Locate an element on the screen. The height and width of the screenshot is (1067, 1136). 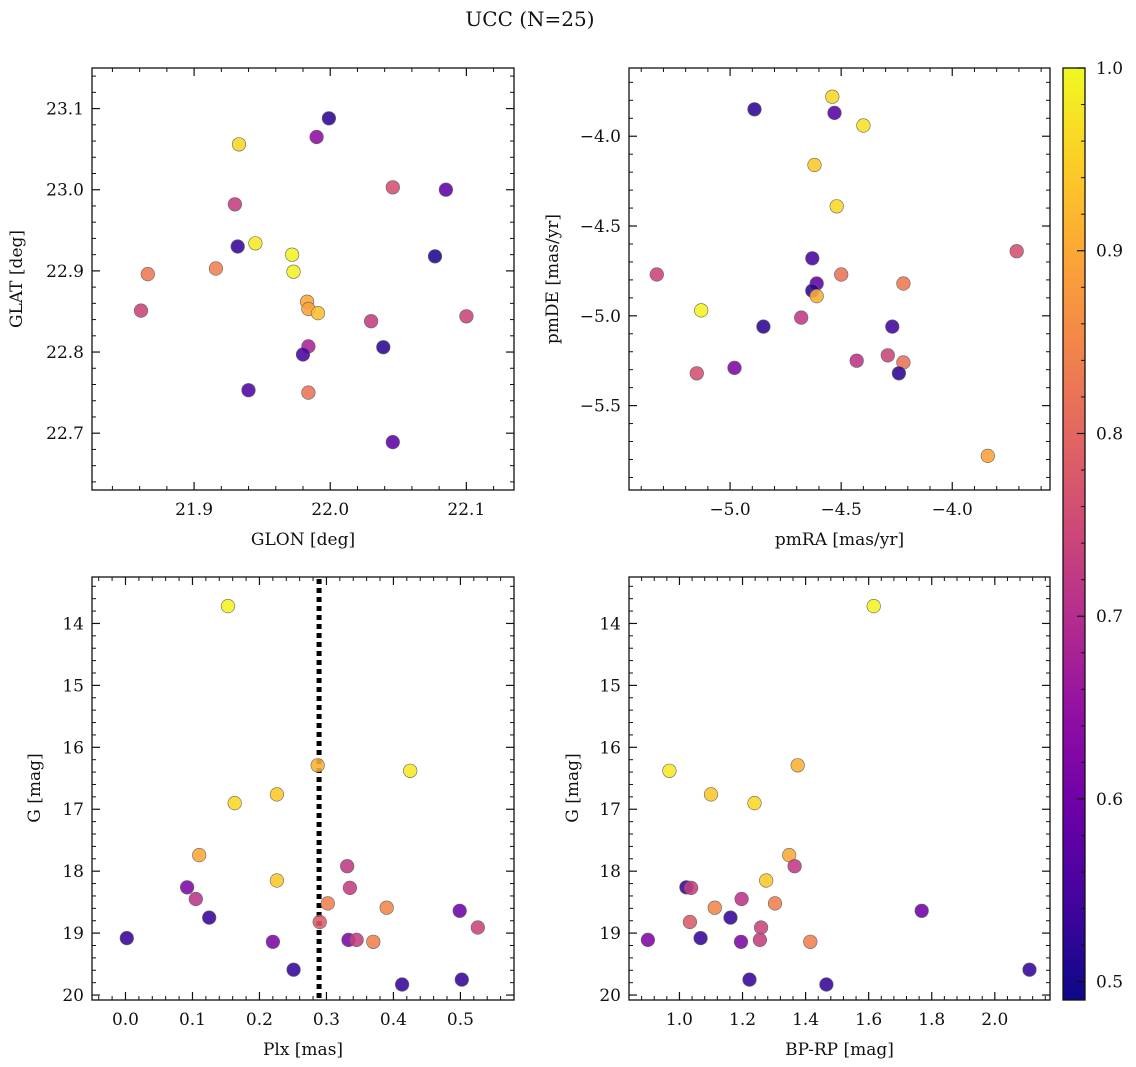
colorbar: 0.5 0.6 0.7 0.8 0.9 1.0 is located at coordinates (1092, 530).